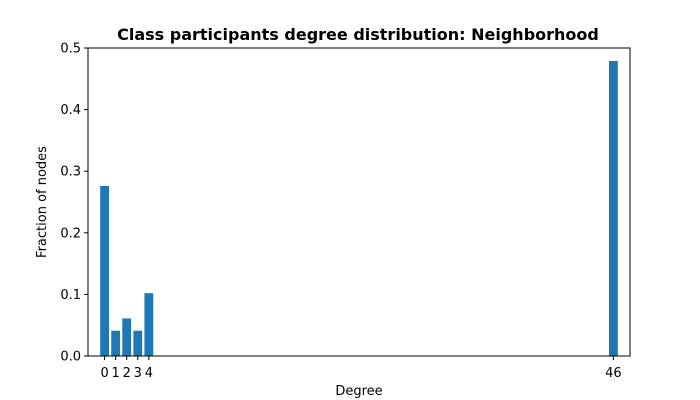 This screenshot has height=400, width=700. I want to click on y-axis-ticks: 0.0 0.1 0.2 0.3 0.4 0.5, so click(74, 203).